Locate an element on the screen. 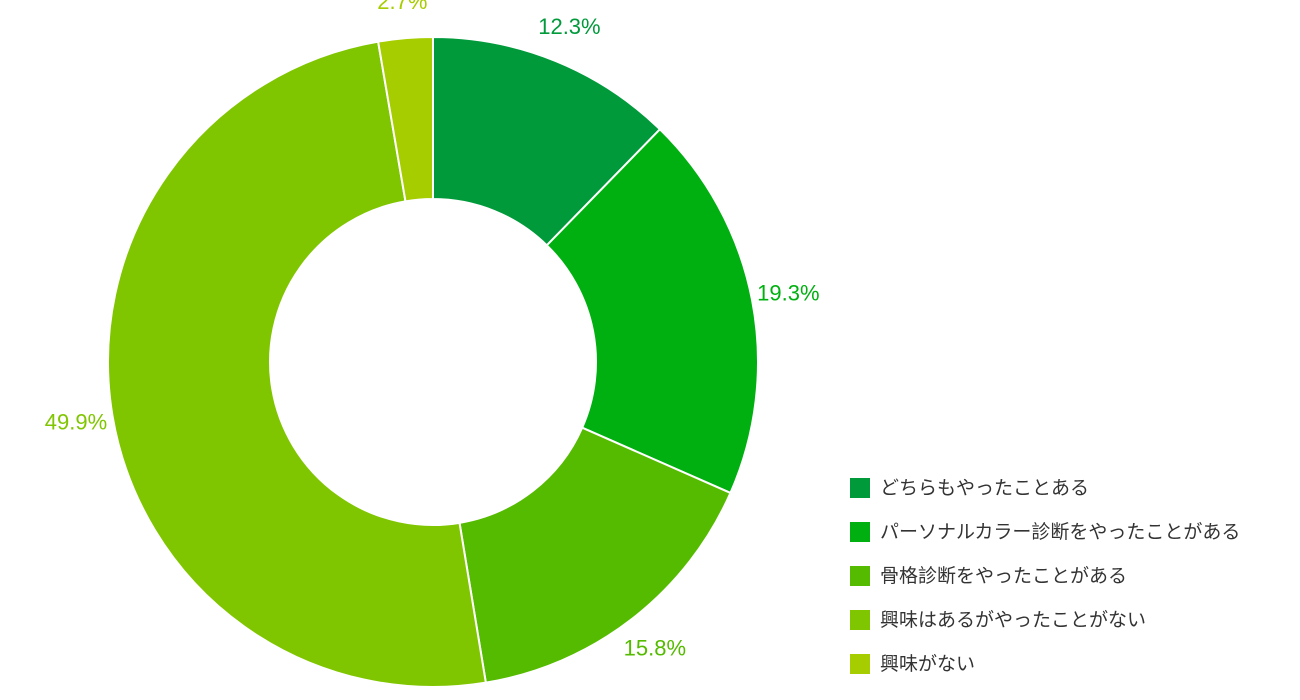 This screenshot has height=700, width=1300. data-label-5: 2.7% is located at coordinates (402, 7).